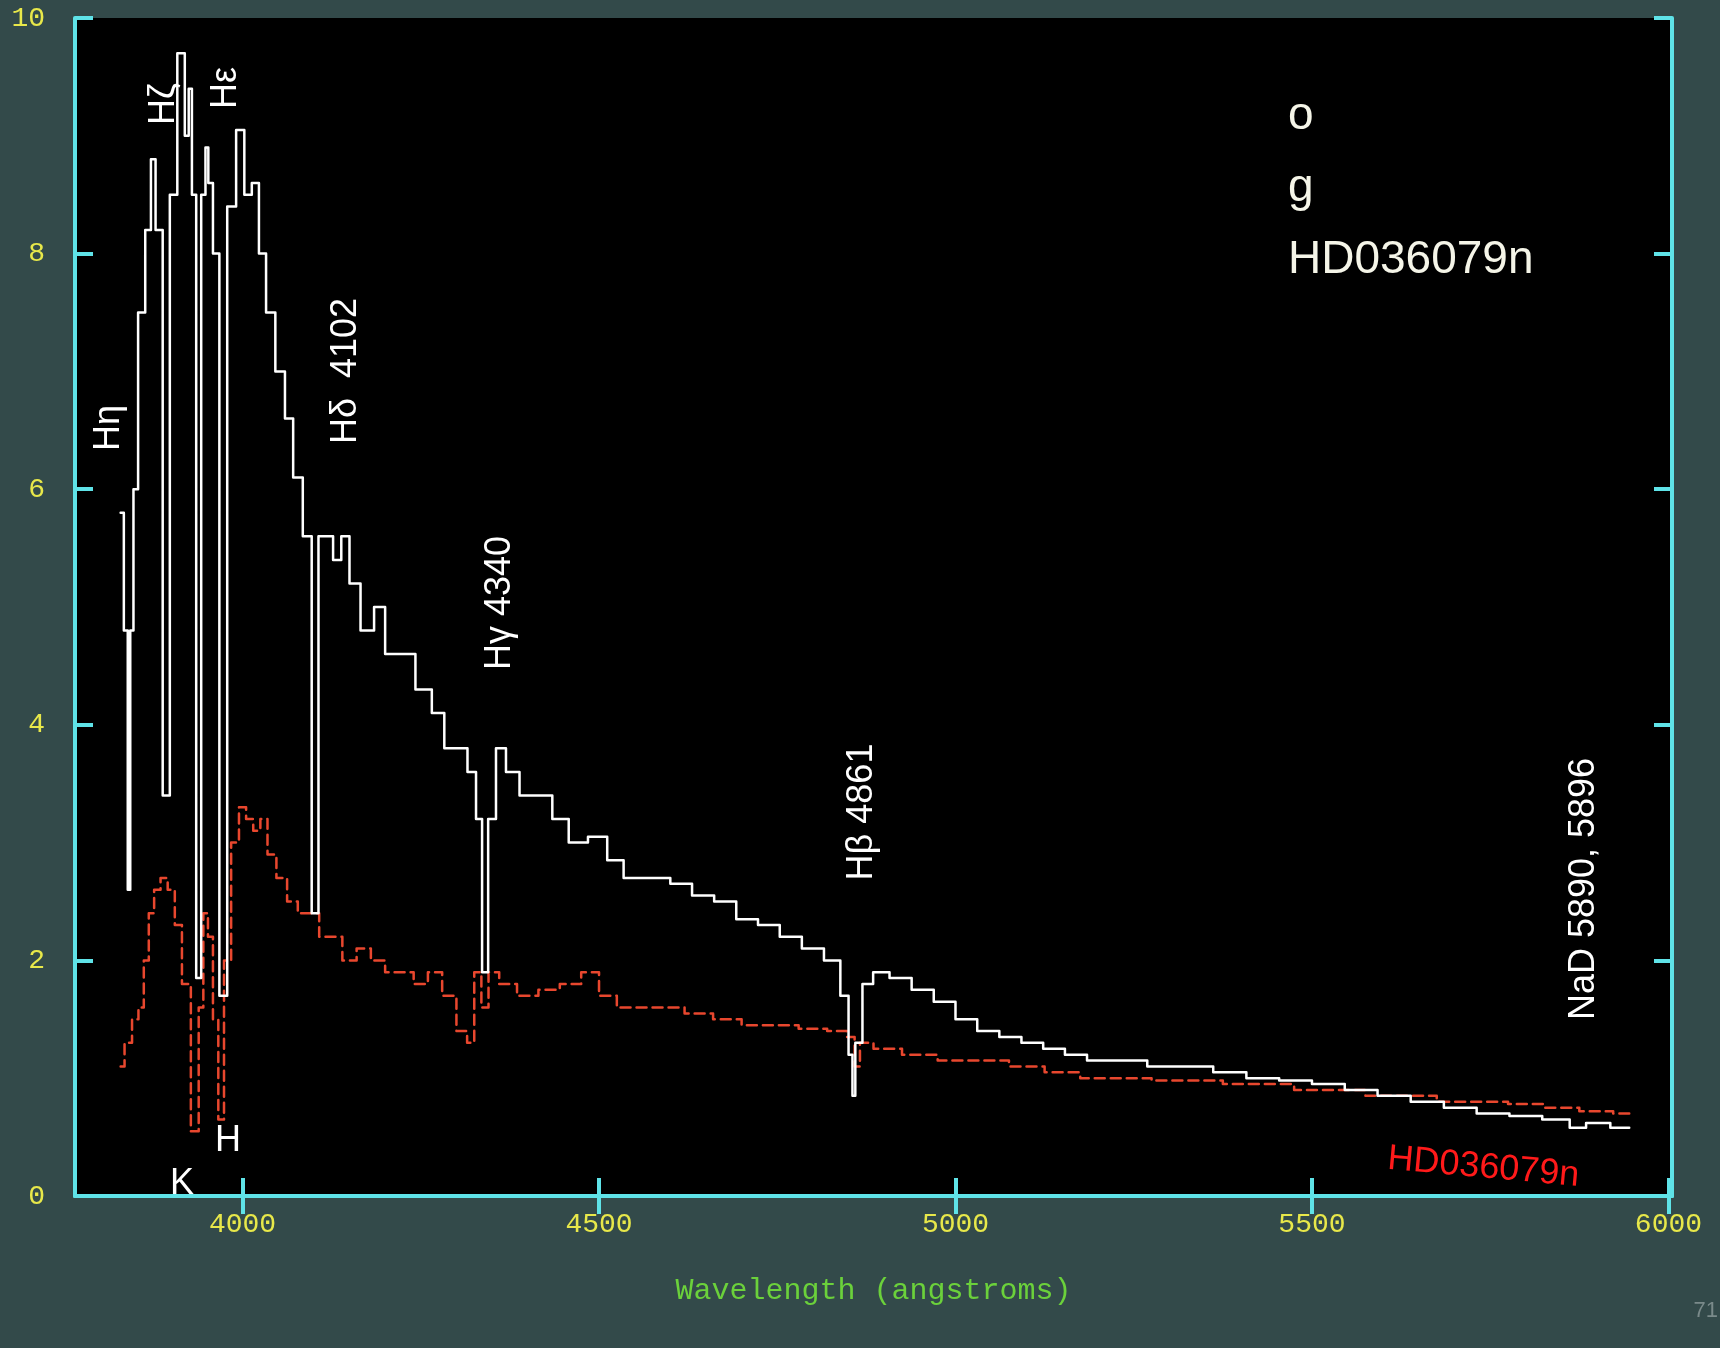  I want to click on y-tick-label: 6, so click(36, 489).